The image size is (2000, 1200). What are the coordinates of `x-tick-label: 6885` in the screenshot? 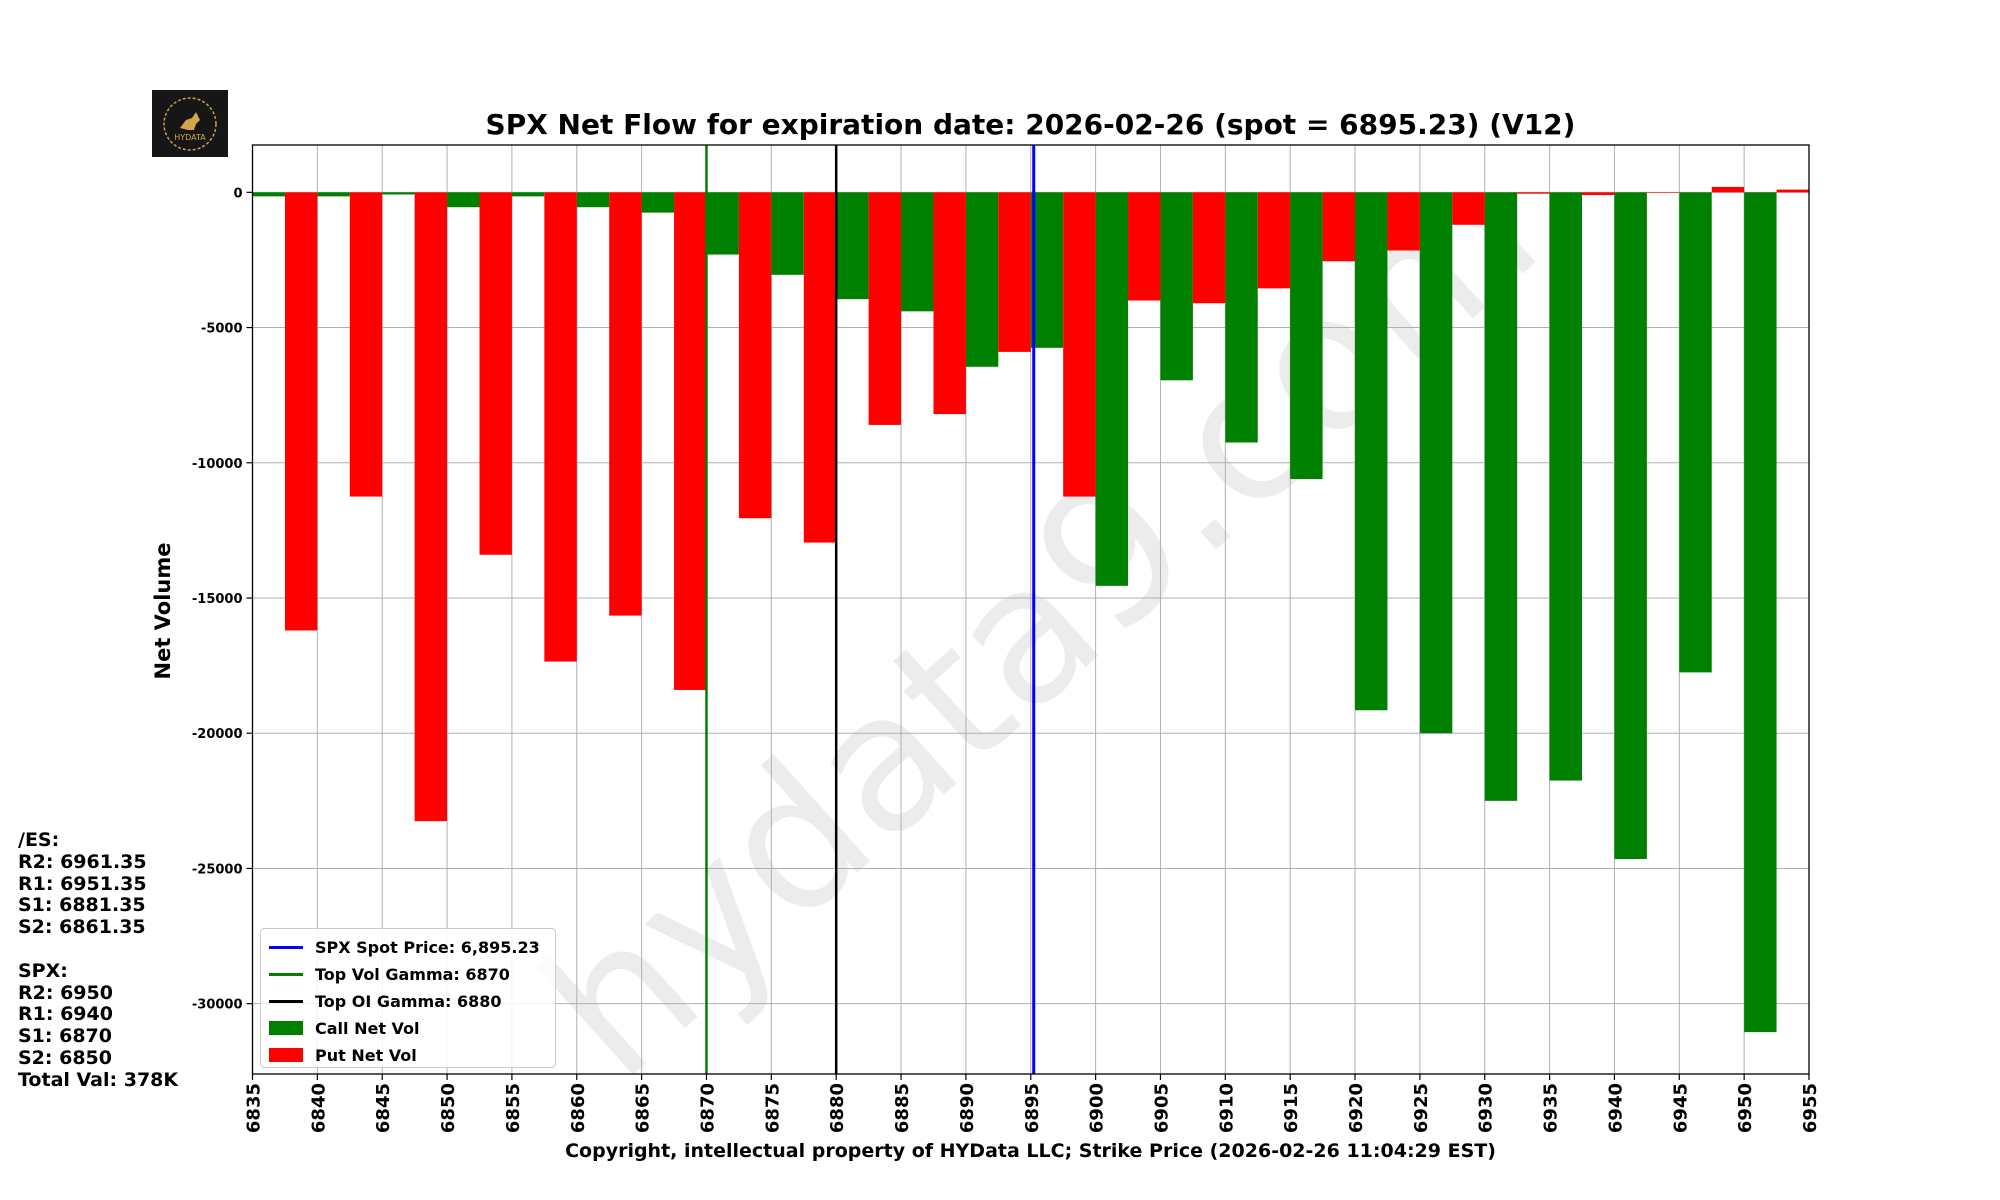 It's located at (902, 1108).